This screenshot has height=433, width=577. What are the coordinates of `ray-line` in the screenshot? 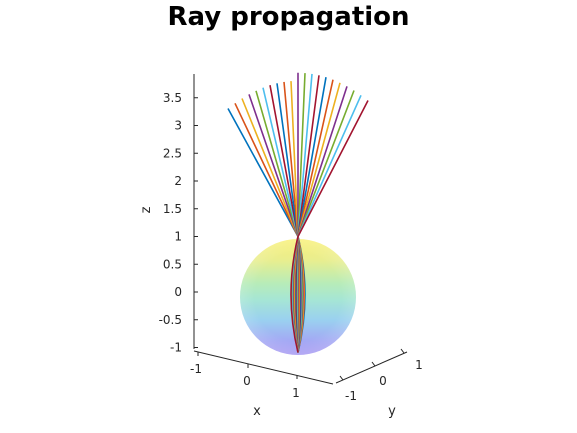 It's located at (329, 226).